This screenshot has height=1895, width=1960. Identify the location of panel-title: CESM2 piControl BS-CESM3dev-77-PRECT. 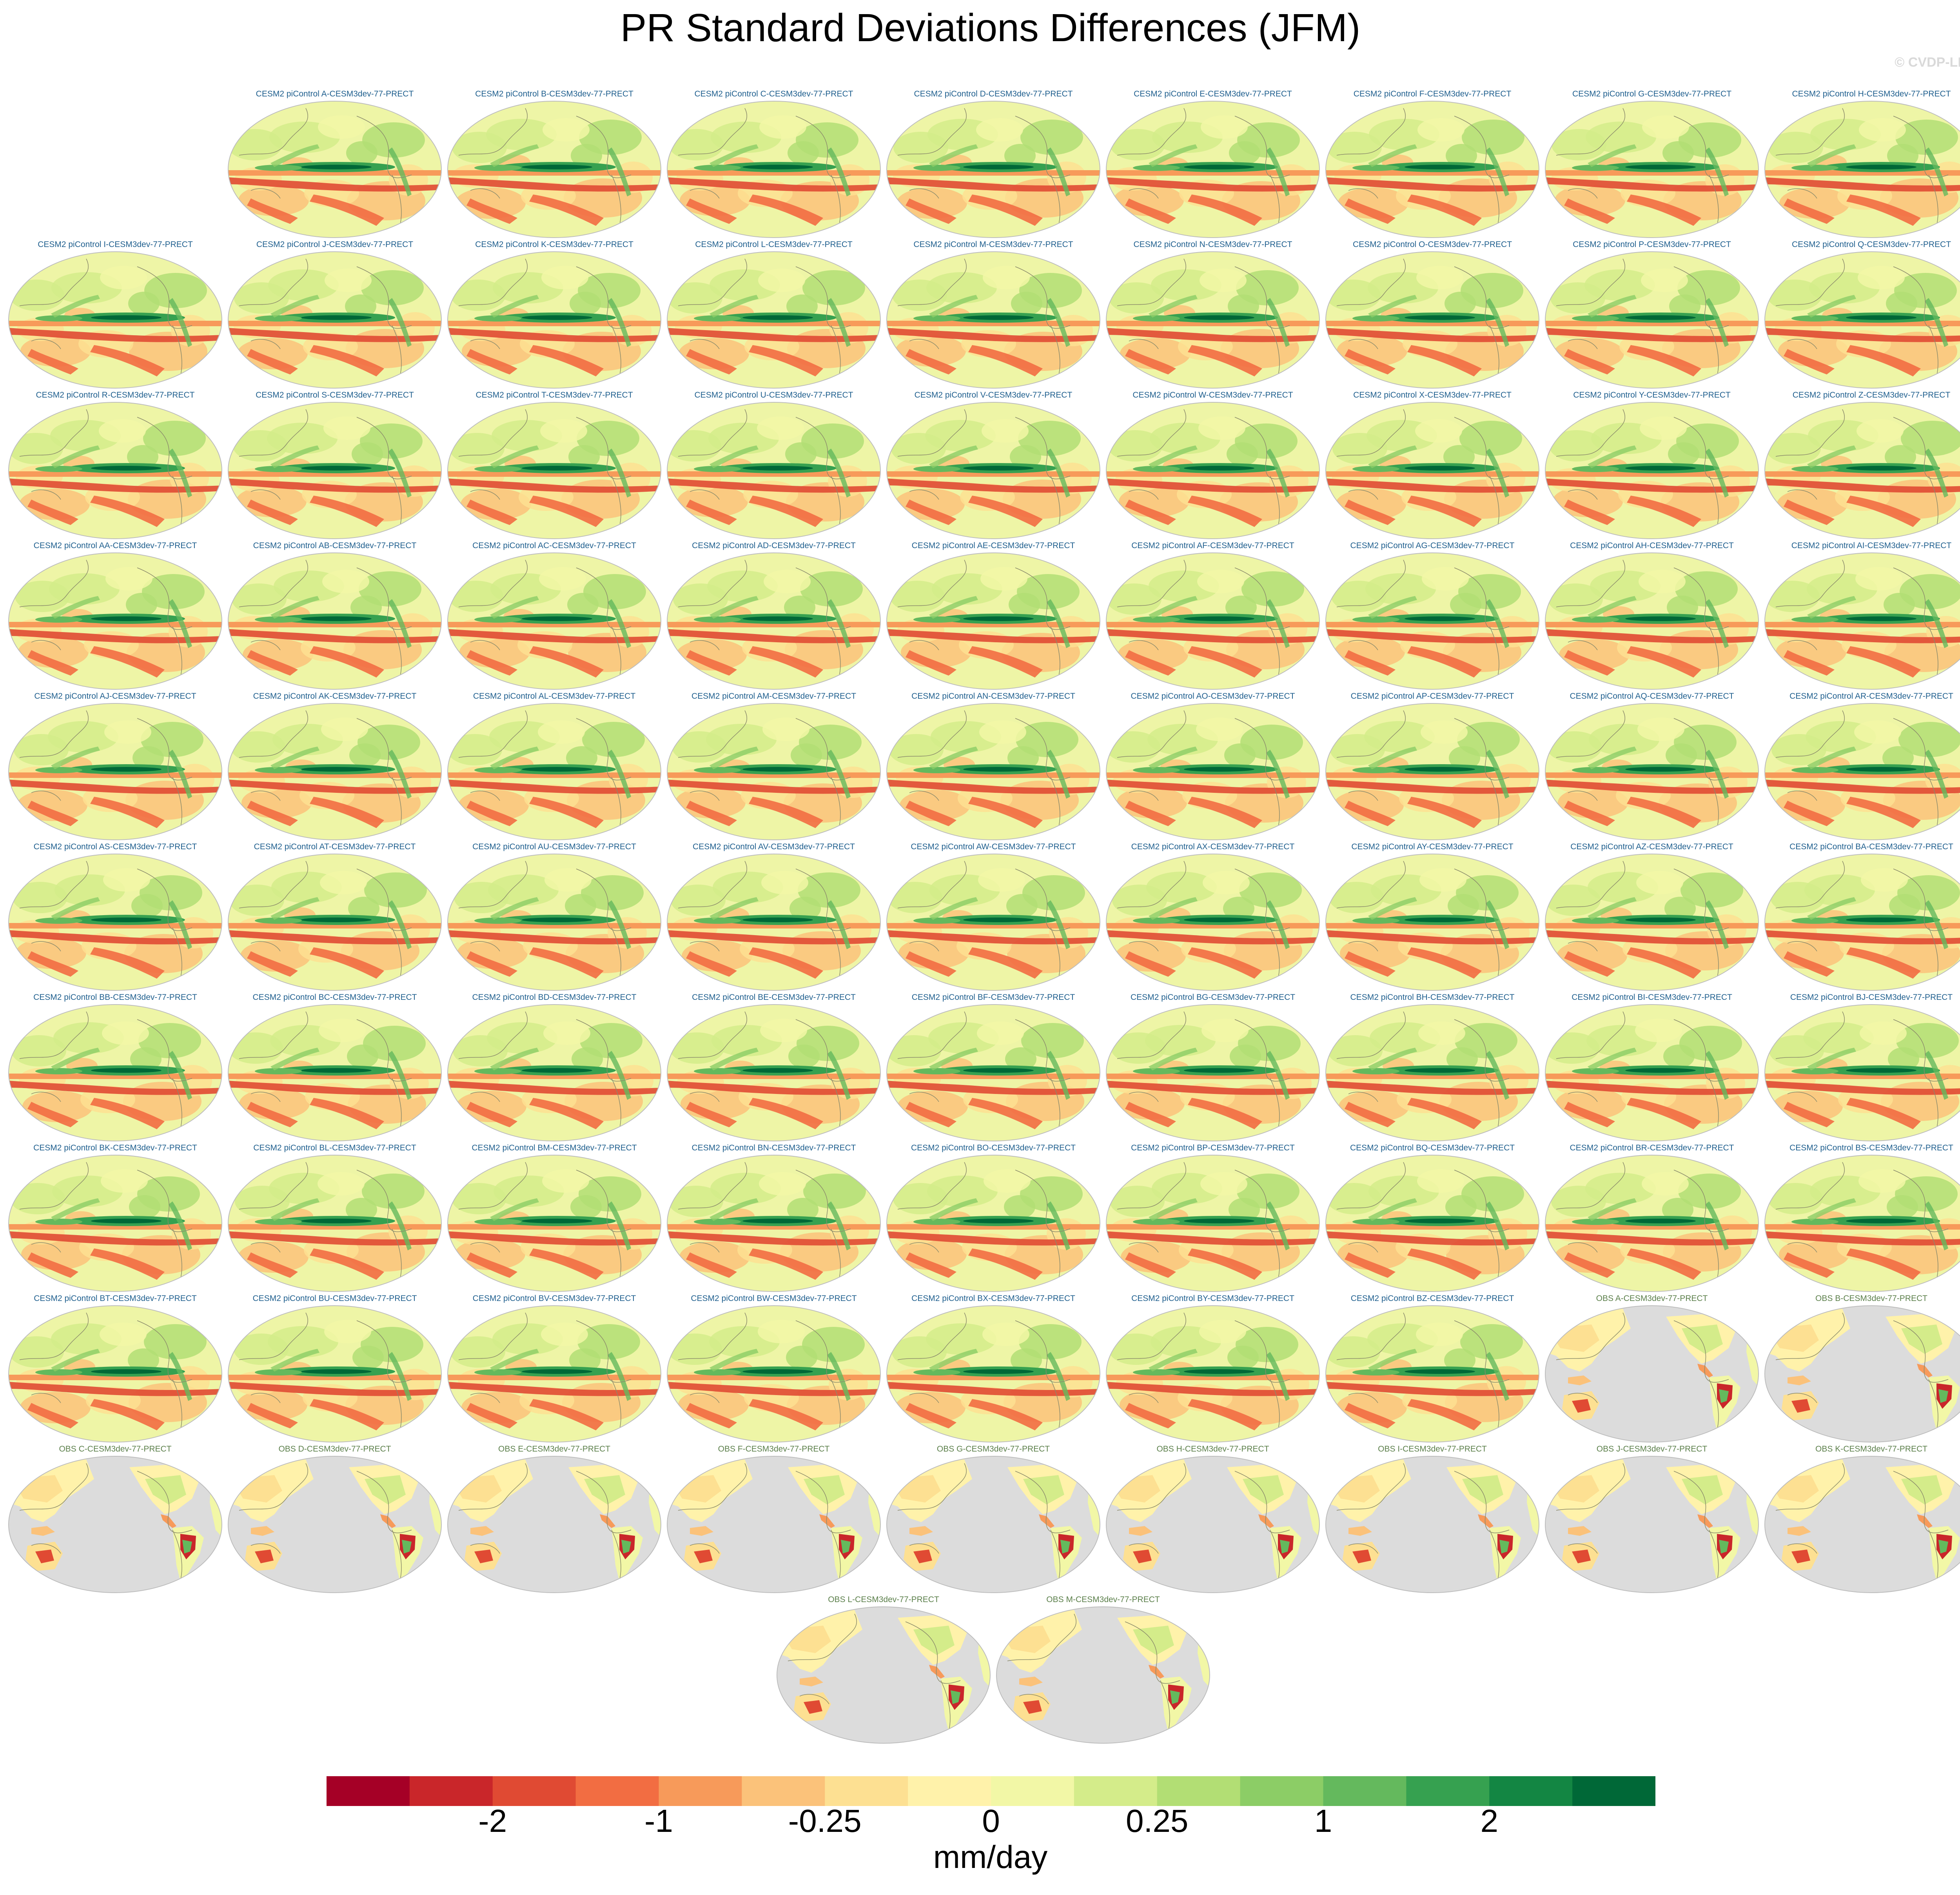
(1871, 1147).